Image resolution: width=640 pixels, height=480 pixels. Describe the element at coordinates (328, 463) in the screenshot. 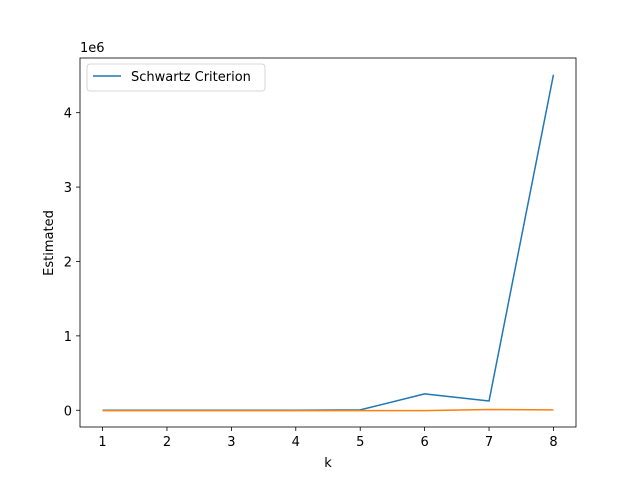

I see `x-axis-label: k` at that location.